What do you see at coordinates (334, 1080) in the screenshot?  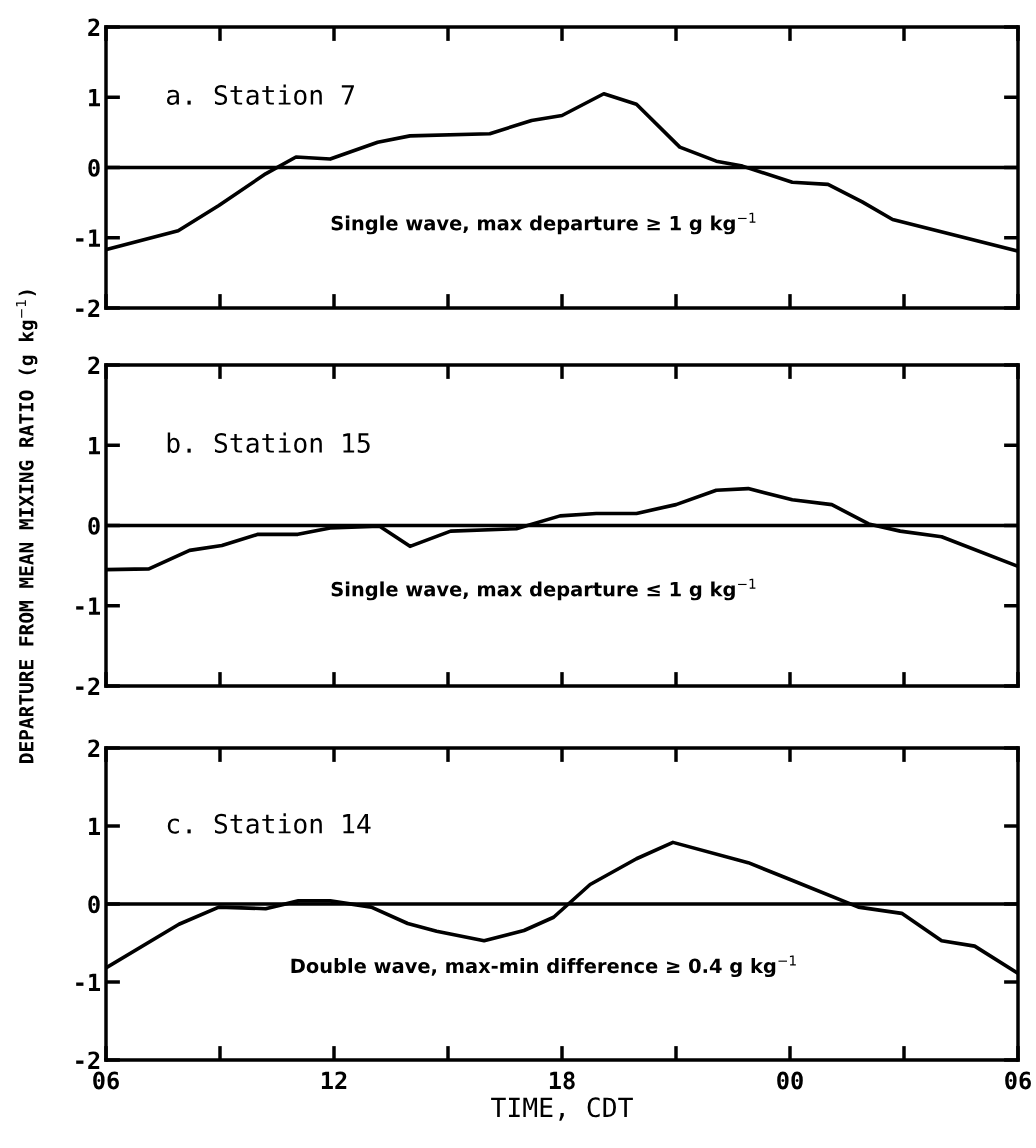 I see `x-tick-label: 12` at bounding box center [334, 1080].